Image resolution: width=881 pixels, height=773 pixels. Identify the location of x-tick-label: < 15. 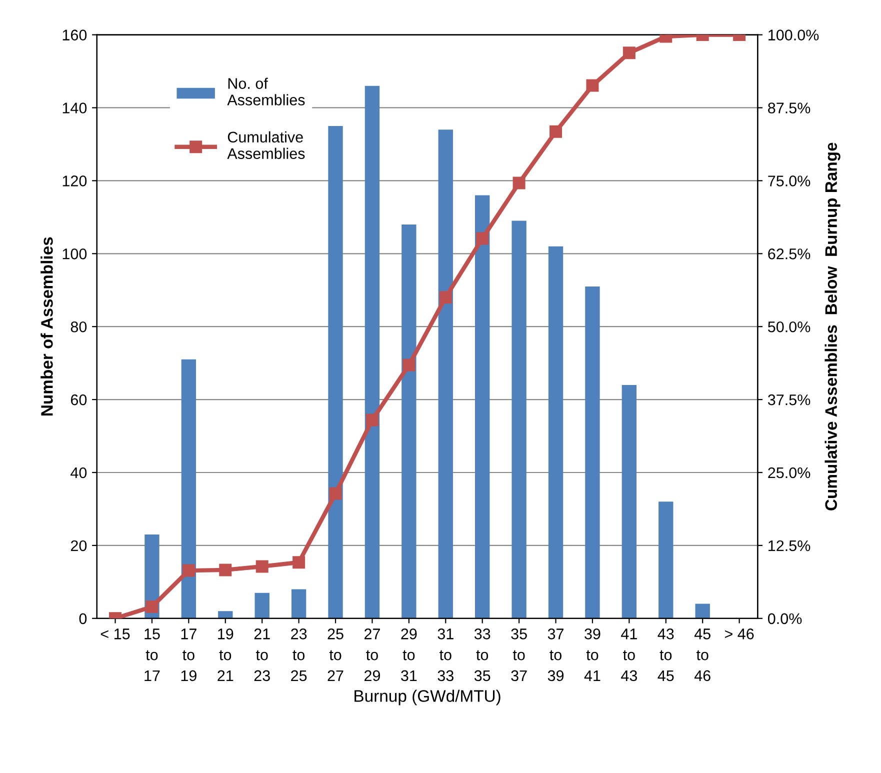
(115, 634).